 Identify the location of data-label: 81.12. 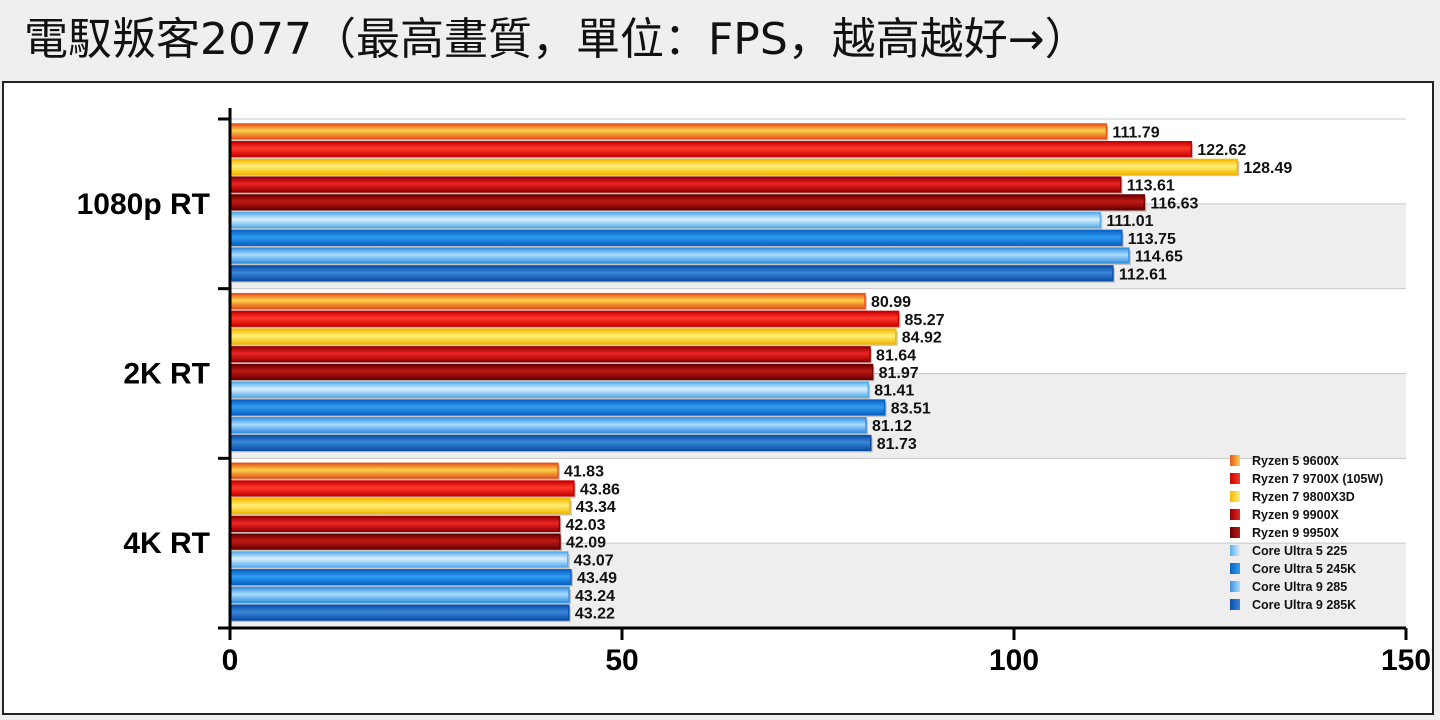
(892, 426).